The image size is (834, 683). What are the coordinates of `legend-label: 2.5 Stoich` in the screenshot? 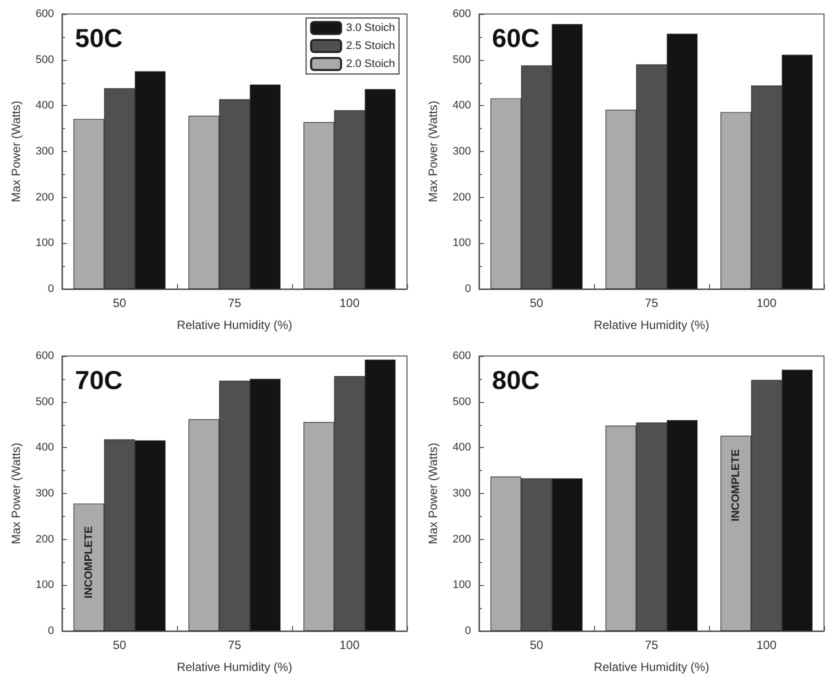 It's located at (370, 46).